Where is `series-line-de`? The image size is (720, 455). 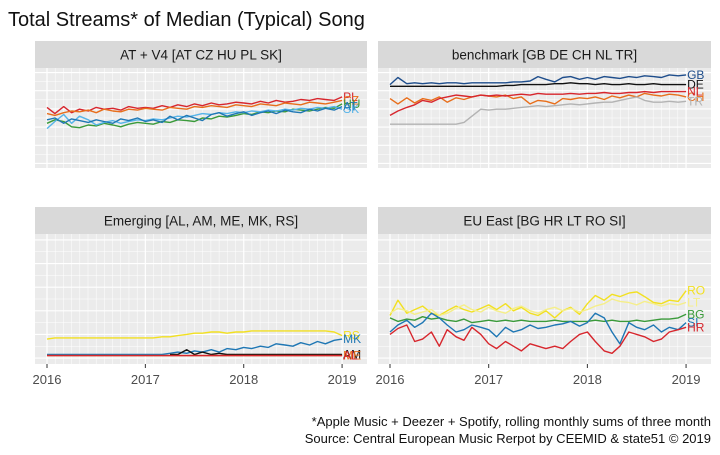 series-line-de is located at coordinates (538, 85).